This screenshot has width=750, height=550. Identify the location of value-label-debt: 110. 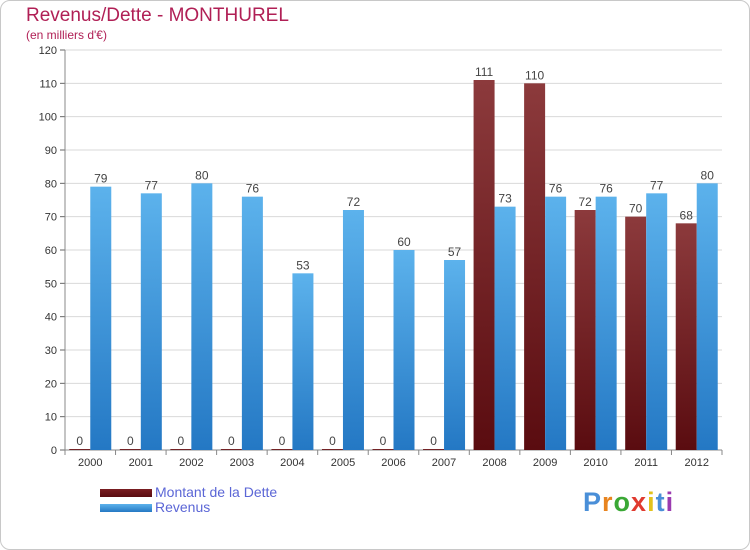
(534, 75).